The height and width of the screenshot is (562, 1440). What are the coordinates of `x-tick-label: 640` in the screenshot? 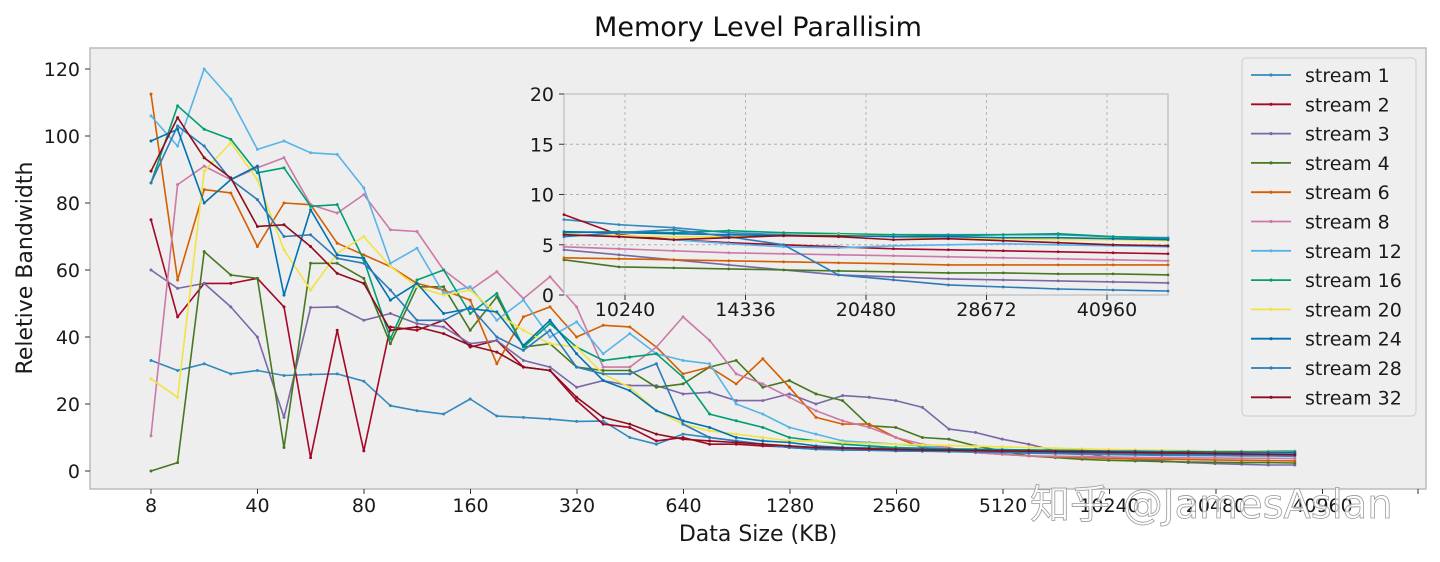 It's located at (683, 506).